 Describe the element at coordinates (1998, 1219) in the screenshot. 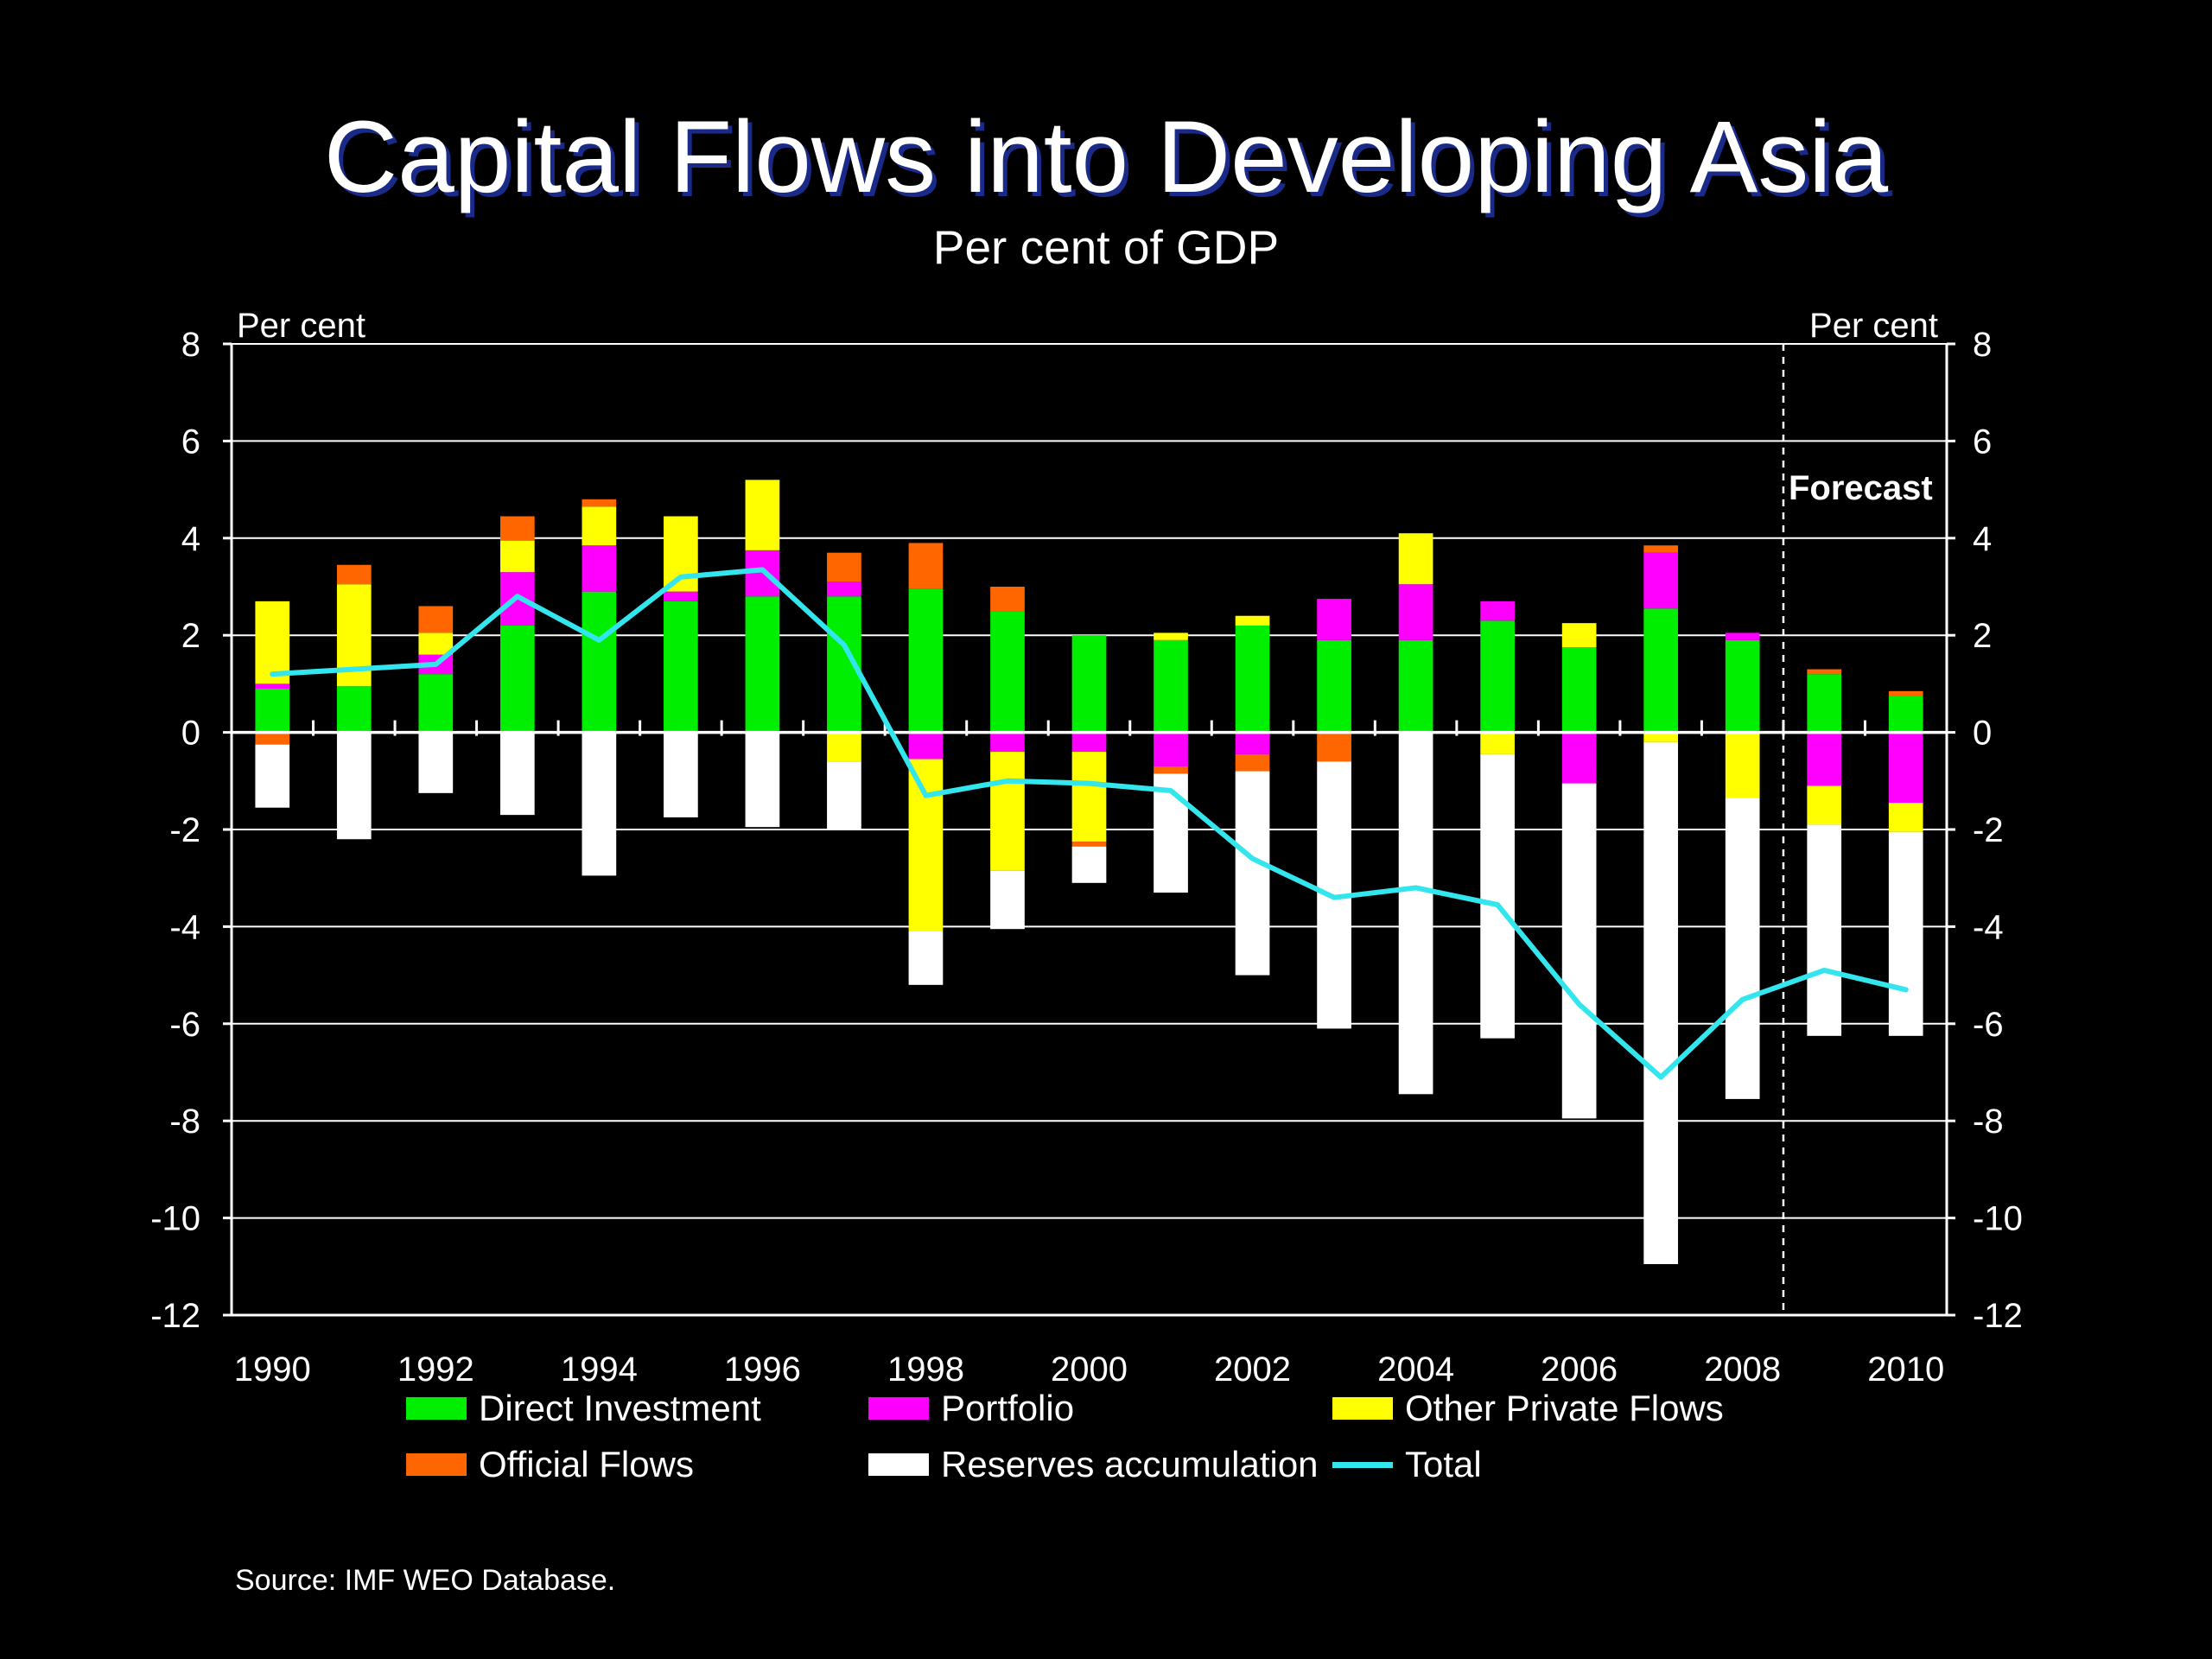

I see `y-tick-label-right: -10` at that location.